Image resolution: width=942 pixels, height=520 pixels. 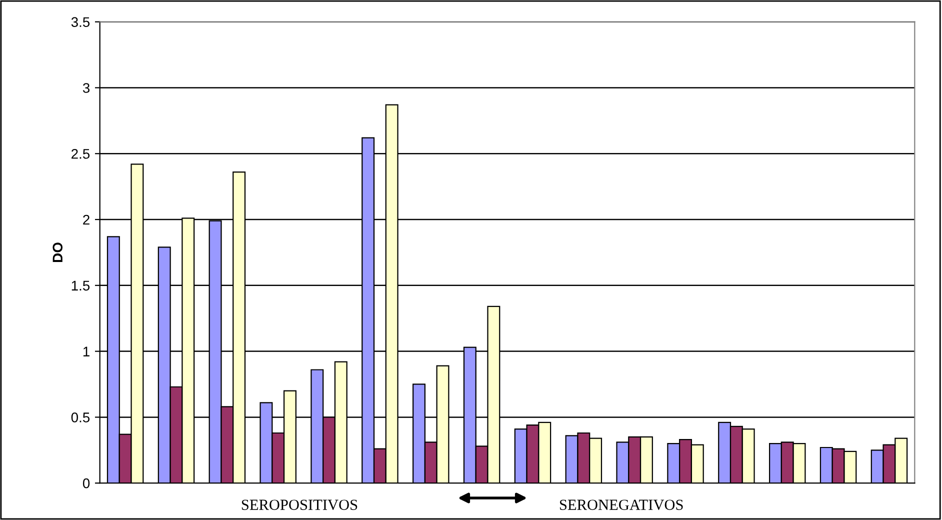 I want to click on y-tick-label: 3.5, so click(x=80, y=22).